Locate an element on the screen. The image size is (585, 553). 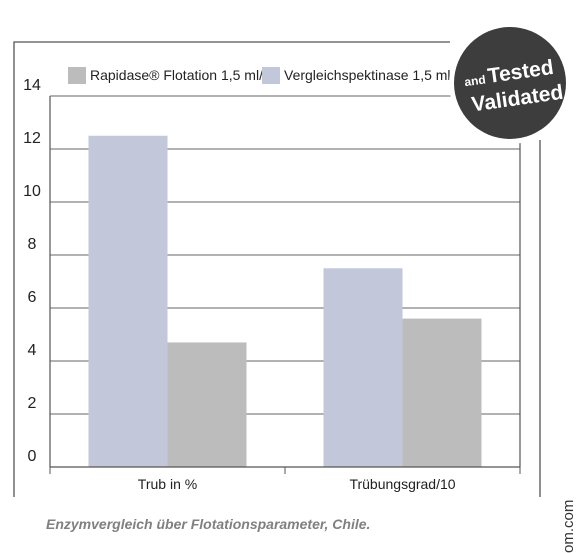
tested-validated-badge: and Tested Validated is located at coordinates (510, 83).